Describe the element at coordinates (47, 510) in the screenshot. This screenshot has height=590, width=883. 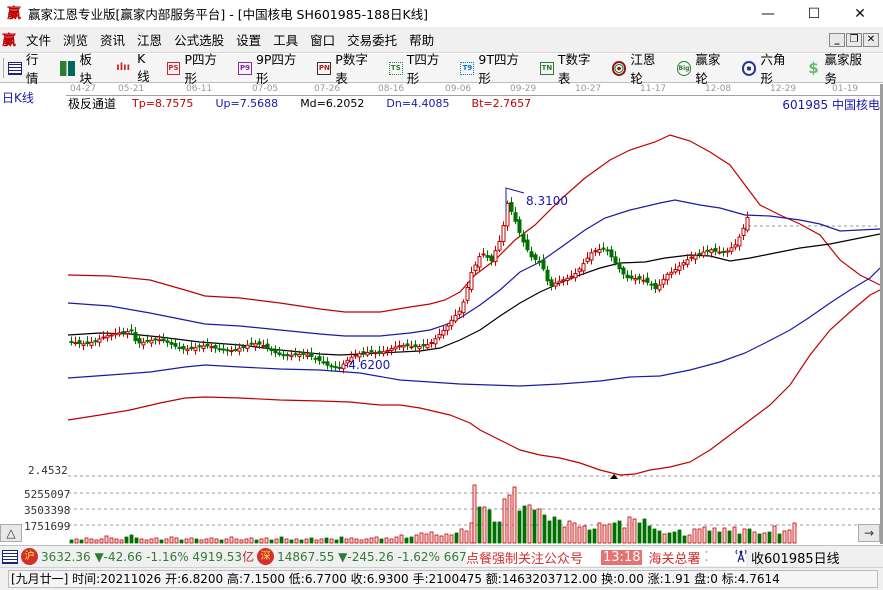
I see `volume-axis-mid: 3503398` at that location.